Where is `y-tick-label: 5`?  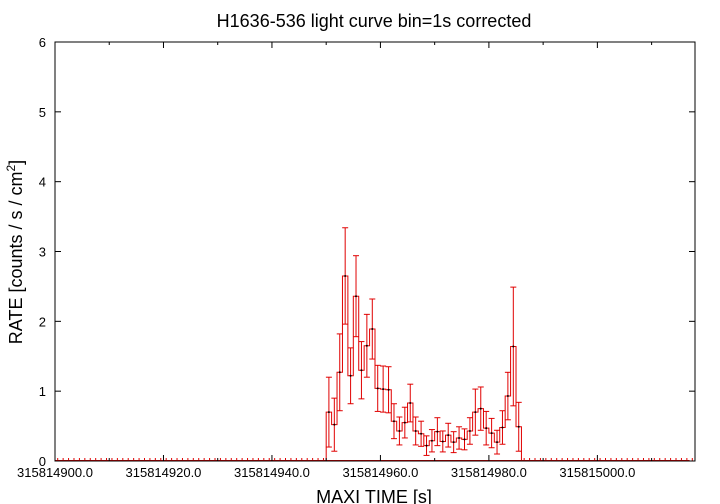 y-tick-label: 5 is located at coordinates (42, 112).